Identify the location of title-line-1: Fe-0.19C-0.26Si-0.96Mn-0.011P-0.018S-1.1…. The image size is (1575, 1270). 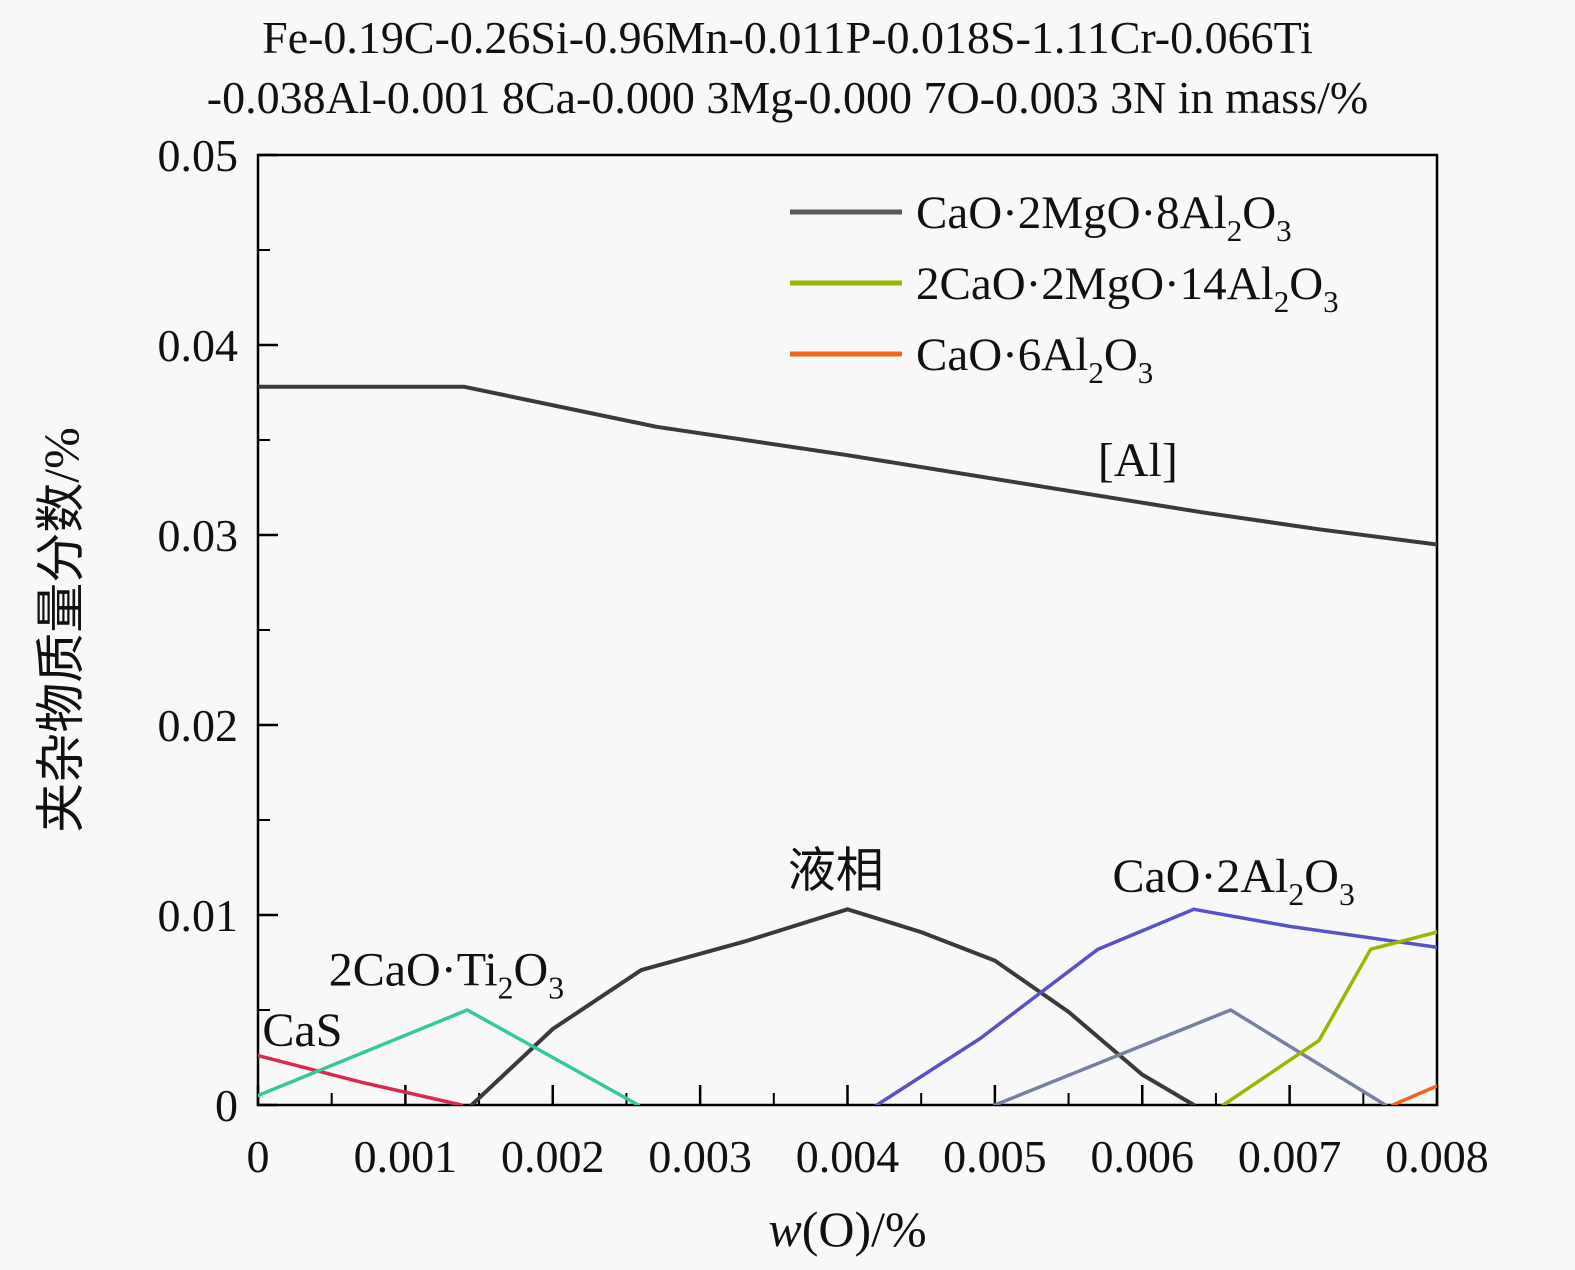
(787, 37).